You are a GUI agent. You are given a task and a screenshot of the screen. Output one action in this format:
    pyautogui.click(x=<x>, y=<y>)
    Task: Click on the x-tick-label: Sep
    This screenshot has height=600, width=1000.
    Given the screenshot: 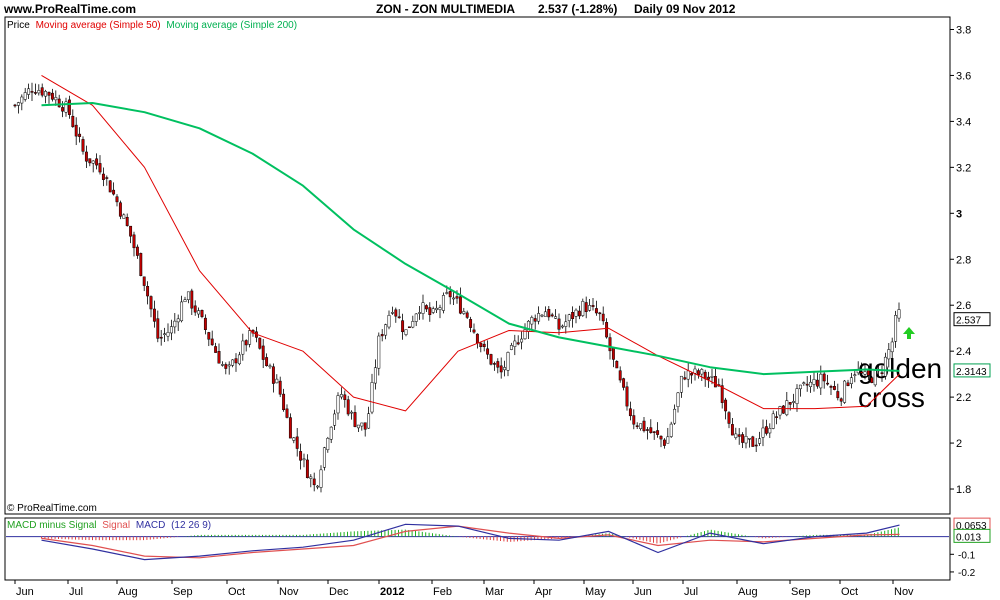 What is the action you would take?
    pyautogui.click(x=801, y=592)
    